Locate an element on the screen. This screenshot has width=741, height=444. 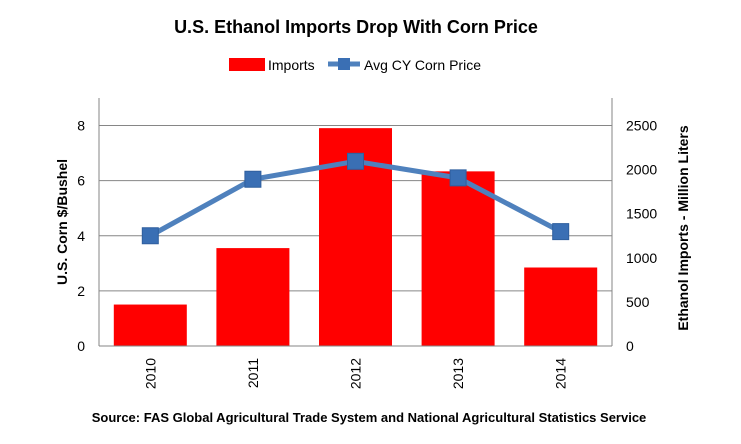
left-tick-8: 8 is located at coordinates (81, 126).